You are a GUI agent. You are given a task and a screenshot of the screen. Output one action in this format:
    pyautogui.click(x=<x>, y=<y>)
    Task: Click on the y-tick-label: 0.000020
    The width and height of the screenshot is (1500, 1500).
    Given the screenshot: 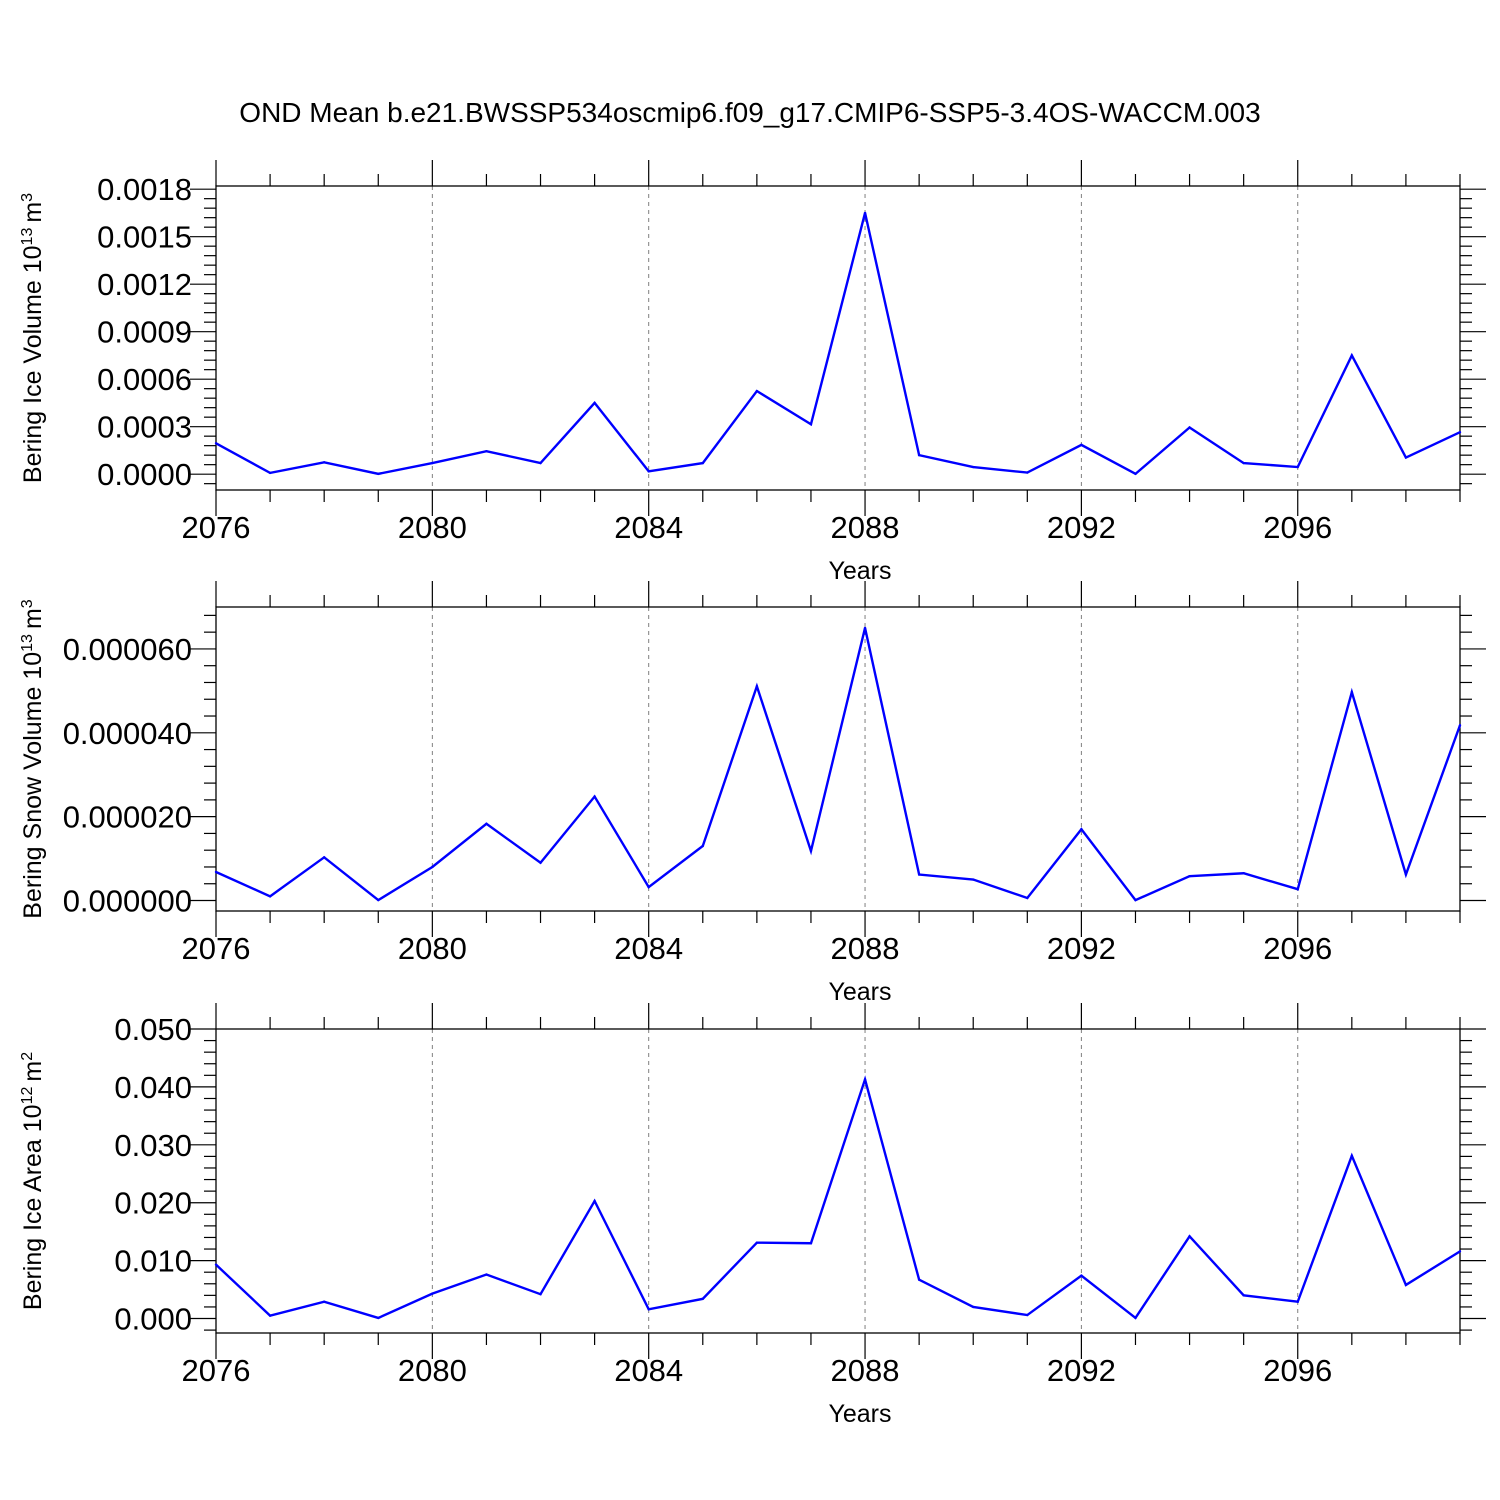 What is the action you would take?
    pyautogui.click(x=127, y=817)
    